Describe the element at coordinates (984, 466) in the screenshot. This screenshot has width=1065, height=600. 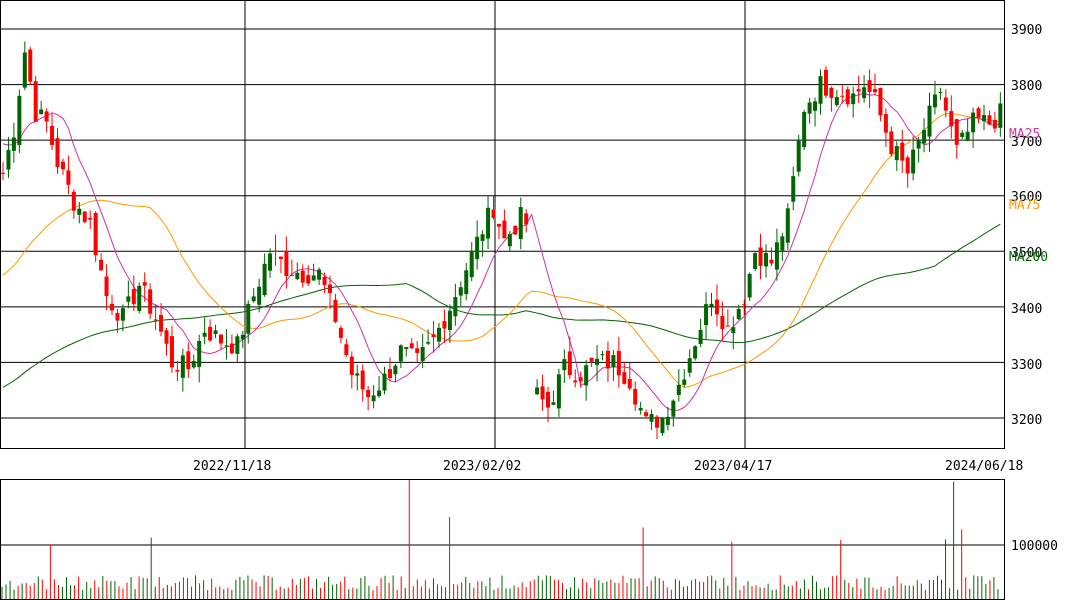
I see `date-tick-label: 2024/06/18` at that location.